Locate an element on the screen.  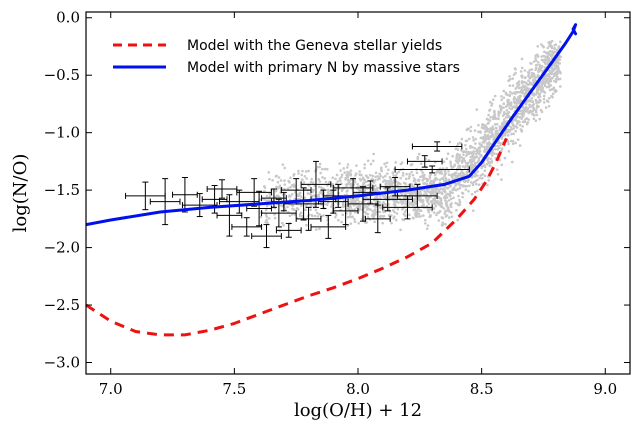
x-tick-label: 8.5 is located at coordinates (482, 389).